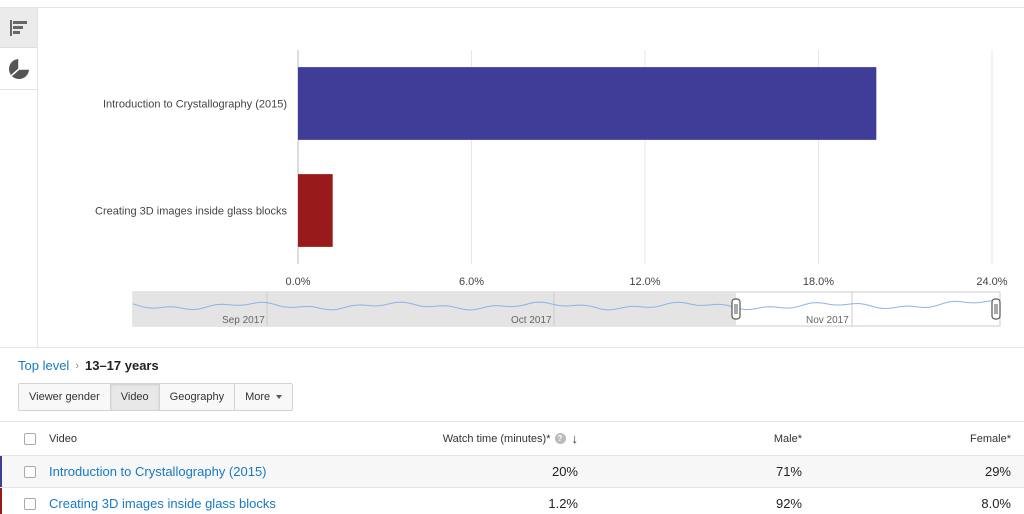 This screenshot has height=514, width=1024. What do you see at coordinates (121, 365) in the screenshot?
I see `breadcrumb-current: 13–17 years` at bounding box center [121, 365].